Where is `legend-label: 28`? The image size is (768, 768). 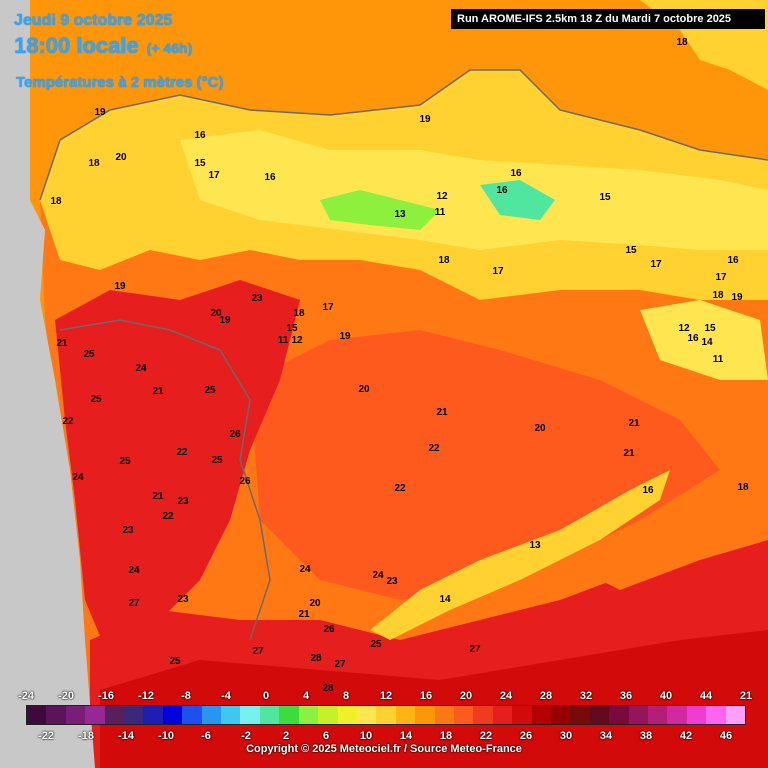 legend-label: 28 is located at coordinates (546, 696).